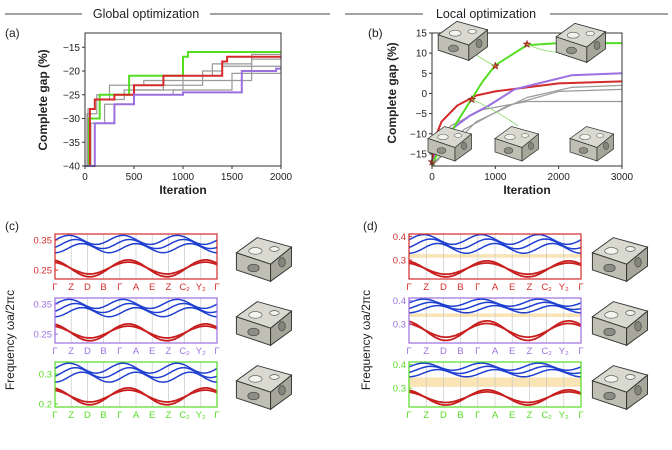 The height and width of the screenshot is (450, 672). I want to click on panel-label-b: (b), so click(375, 33).